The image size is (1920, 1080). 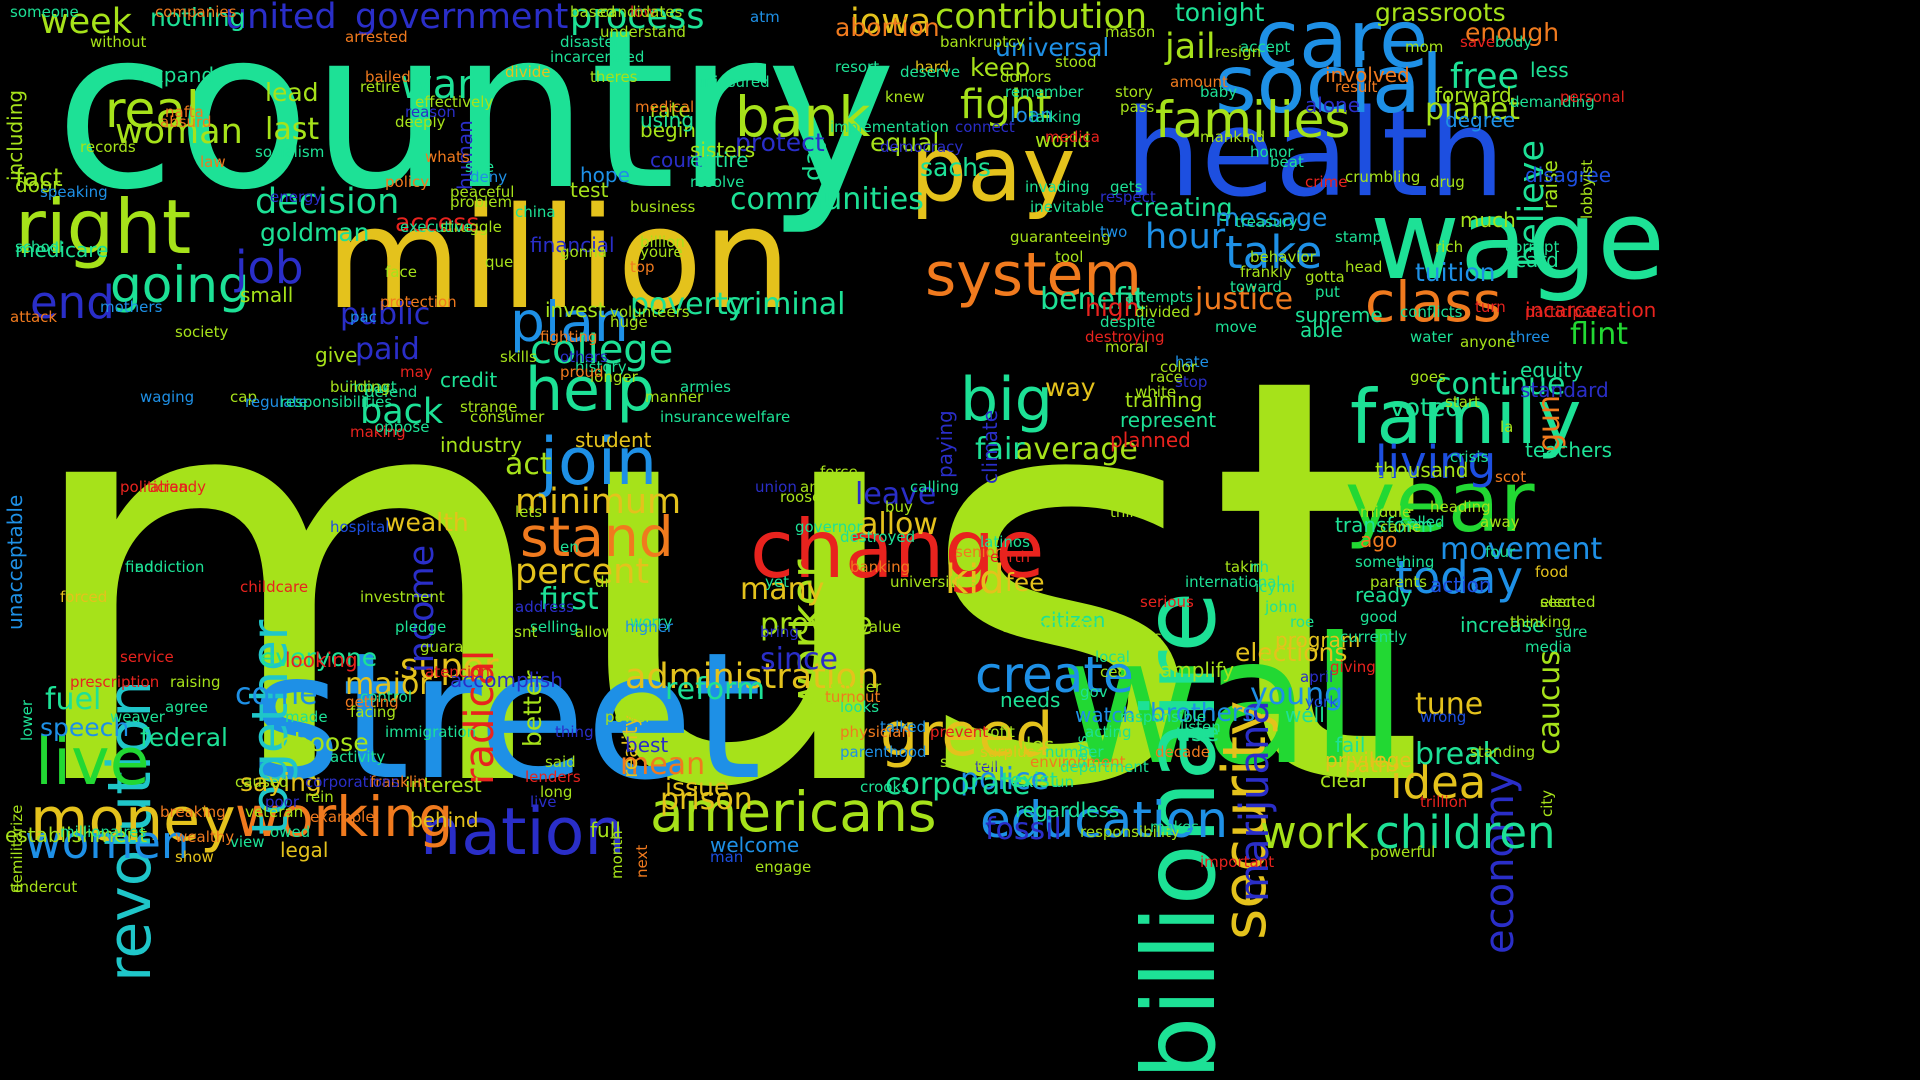 What do you see at coordinates (1469, 457) in the screenshot?
I see `word: crisis` at bounding box center [1469, 457].